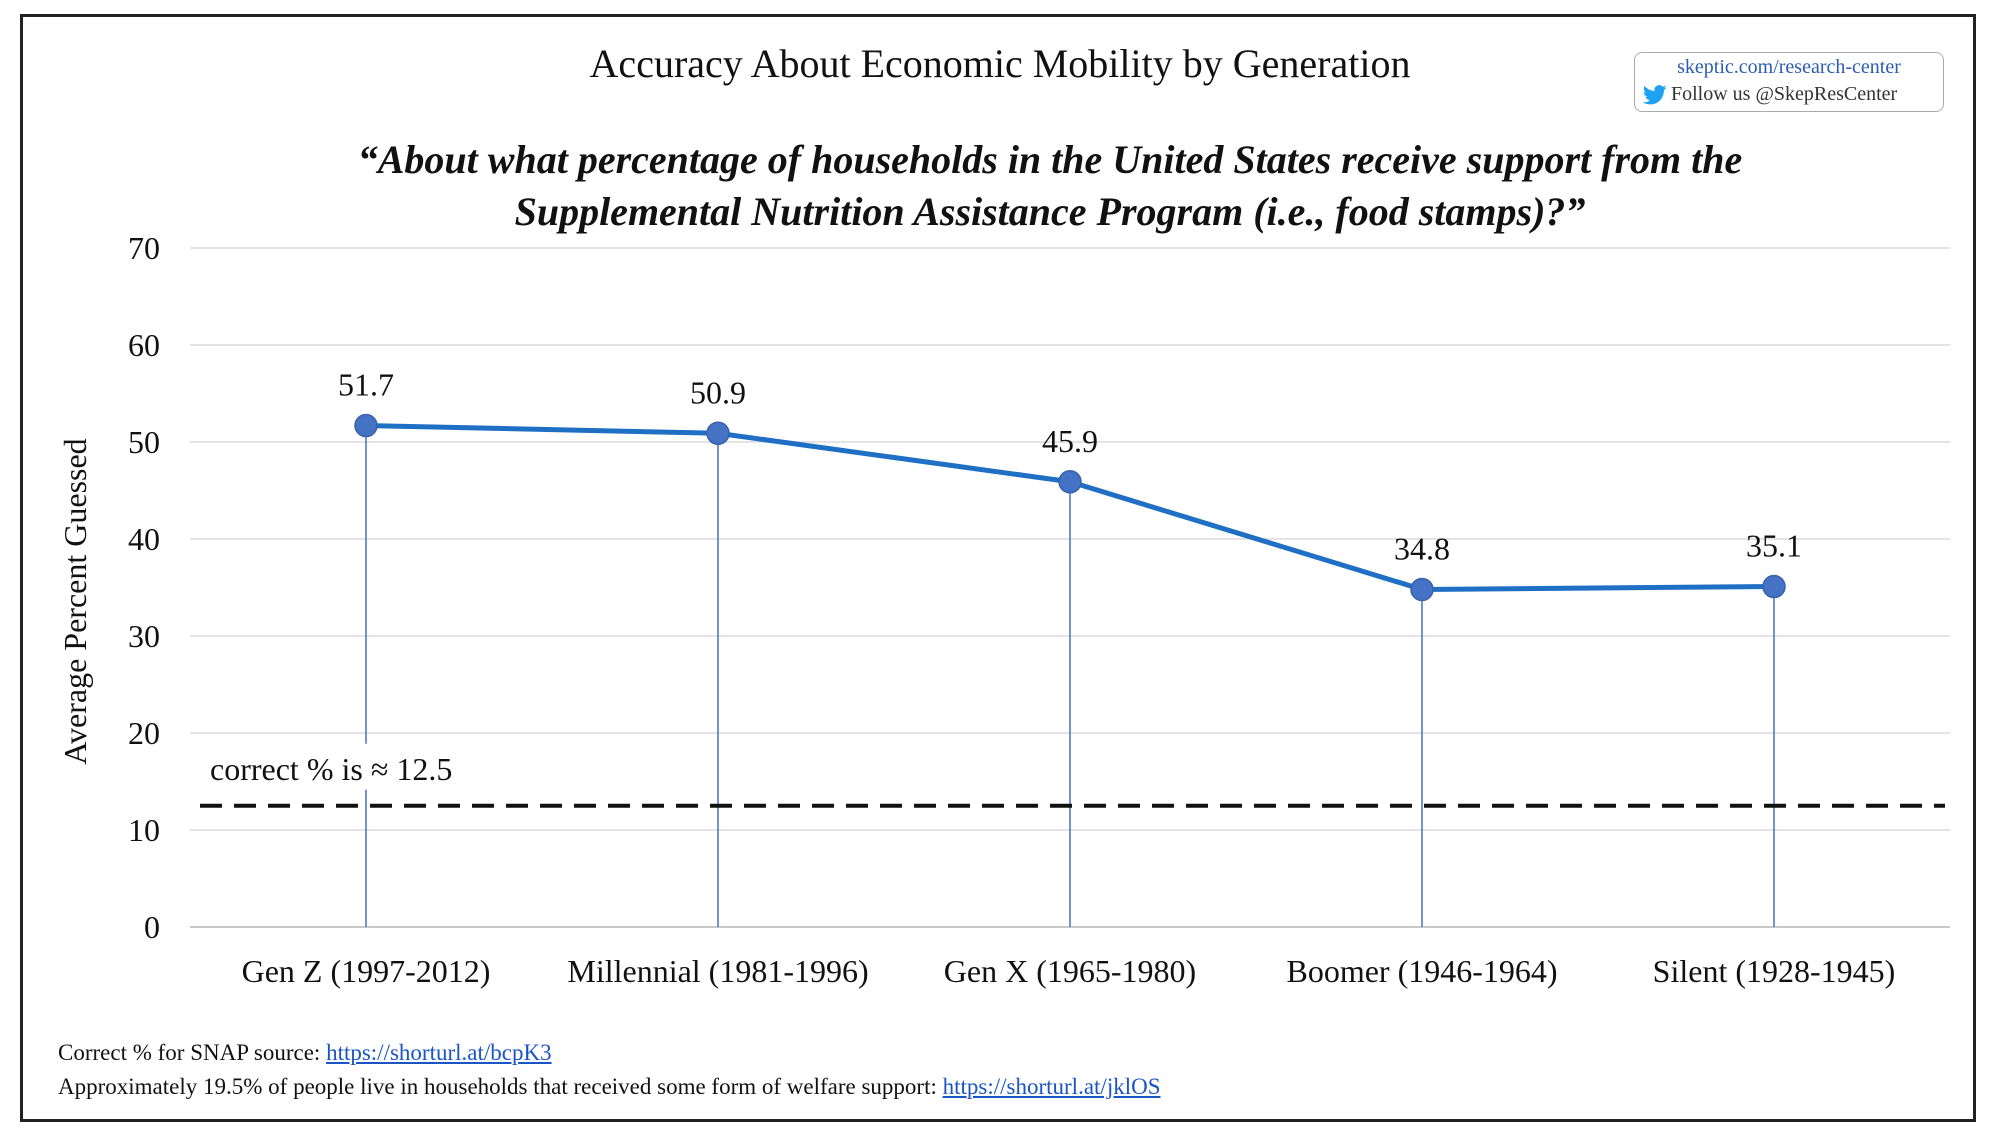 This screenshot has width=2000, height=1143. I want to click on x-tick-label: Gen Z (1997-2012), so click(366, 971).